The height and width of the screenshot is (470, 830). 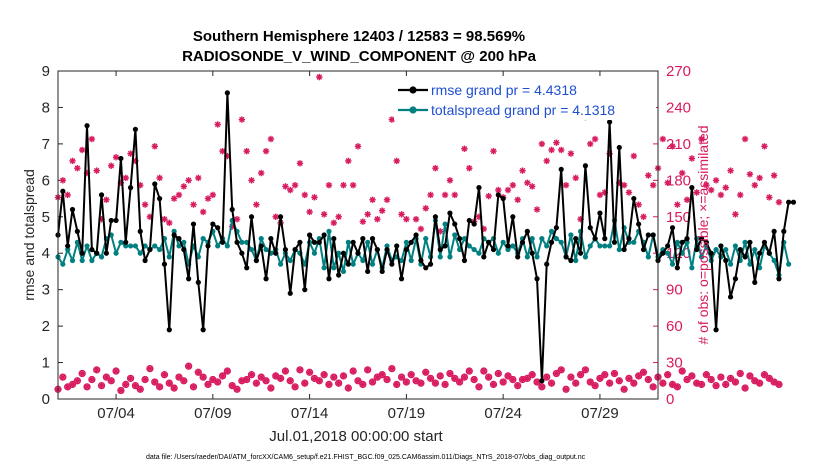 I want to click on y-right-tick-label: 60, so click(x=674, y=326).